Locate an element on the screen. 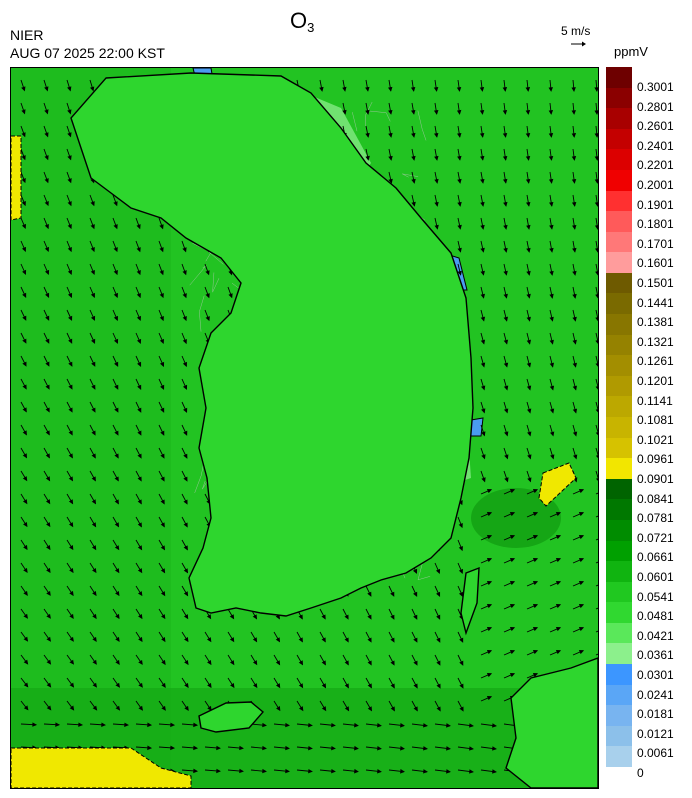  municipal-boundary-line is located at coordinates (199, 479).